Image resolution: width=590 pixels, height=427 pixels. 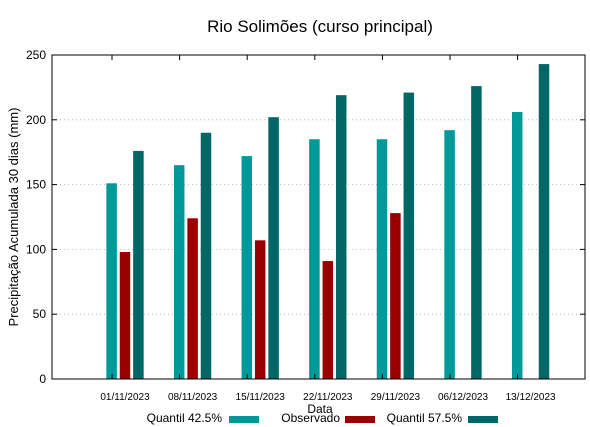 I want to click on x-axis-label: Data, so click(x=320, y=409).